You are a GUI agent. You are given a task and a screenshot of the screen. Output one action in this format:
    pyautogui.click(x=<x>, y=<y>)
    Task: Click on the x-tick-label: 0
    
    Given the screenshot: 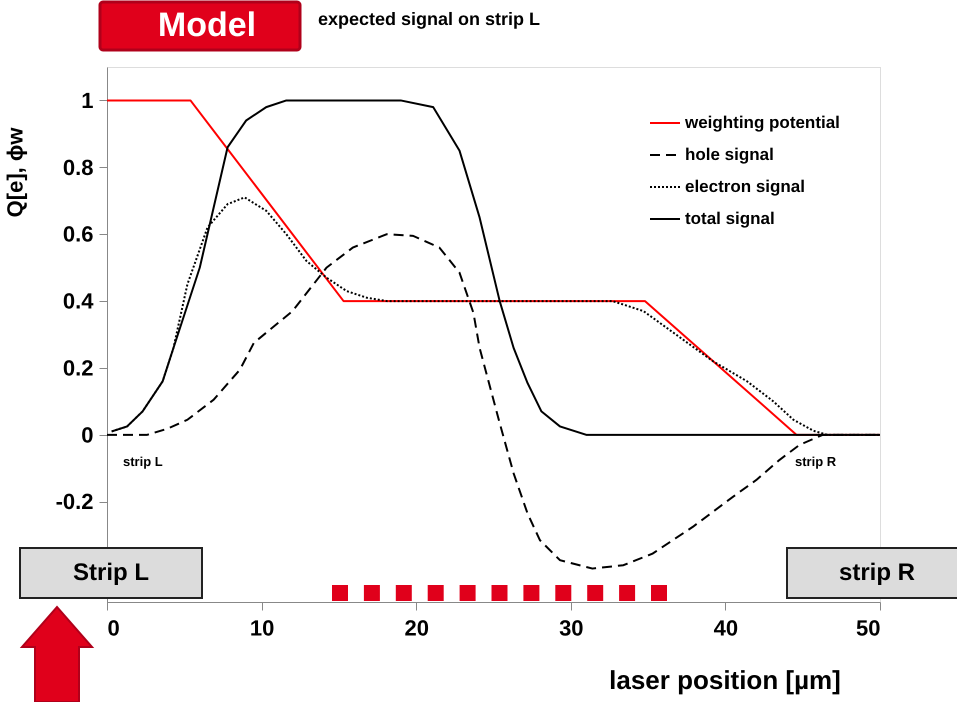 What is the action you would take?
    pyautogui.click(x=114, y=628)
    